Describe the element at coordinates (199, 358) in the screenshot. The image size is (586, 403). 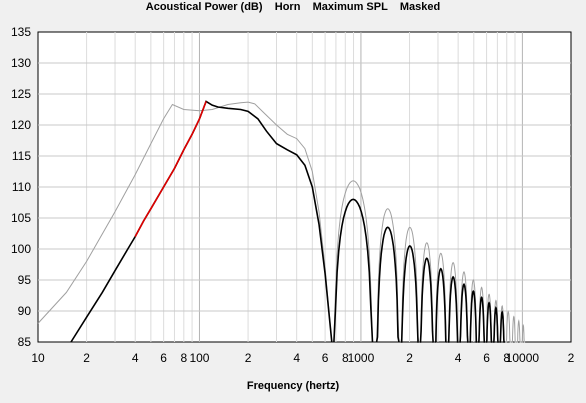
I see `x-tick-label: 100` at that location.